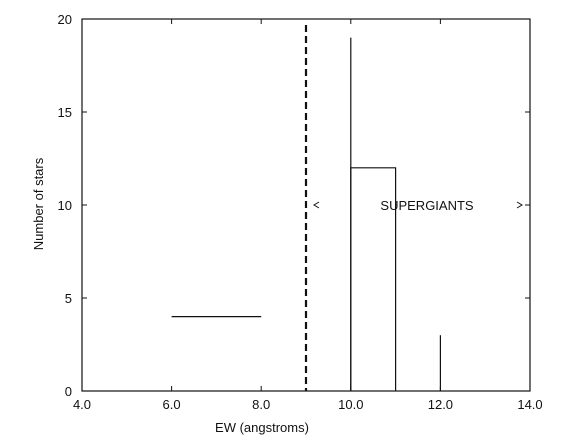  I want to click on x-tick-label: 10.0, so click(350, 404).